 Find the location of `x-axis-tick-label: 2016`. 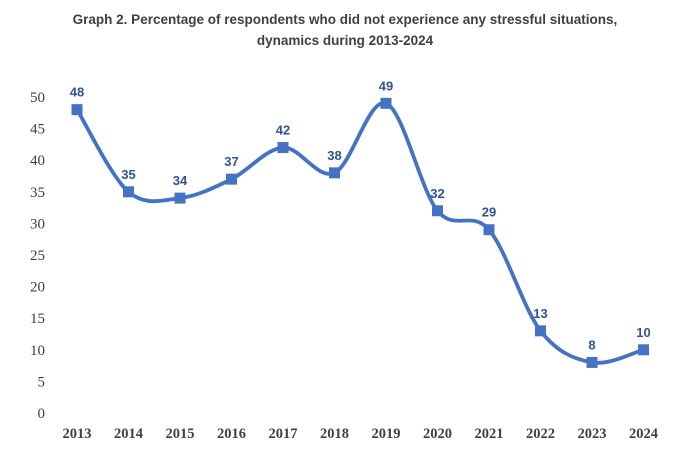

x-axis-tick-label: 2016 is located at coordinates (231, 434).